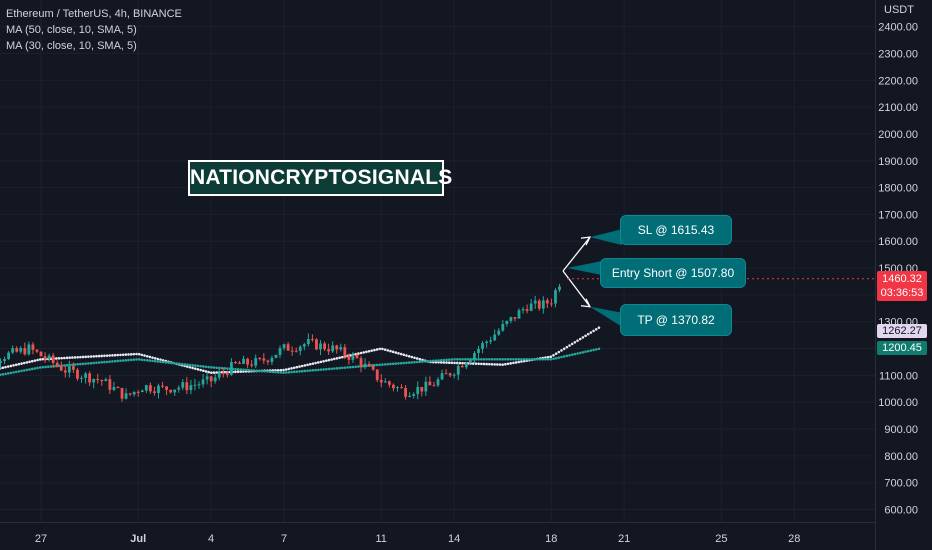 This screenshot has width=932, height=550. Describe the element at coordinates (898, 189) in the screenshot. I see `y-tick-label: 1800.00` at that location.